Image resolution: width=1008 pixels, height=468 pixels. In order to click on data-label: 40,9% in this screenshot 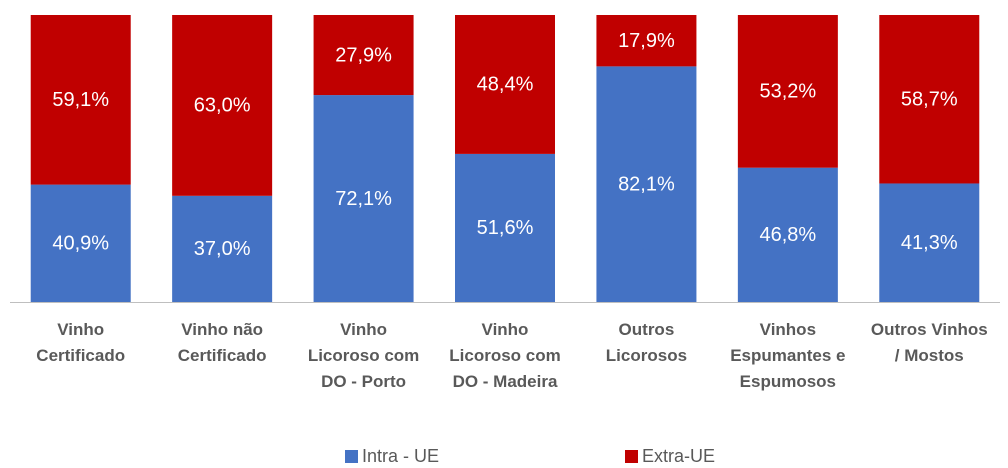, I will do `click(80, 244)`.